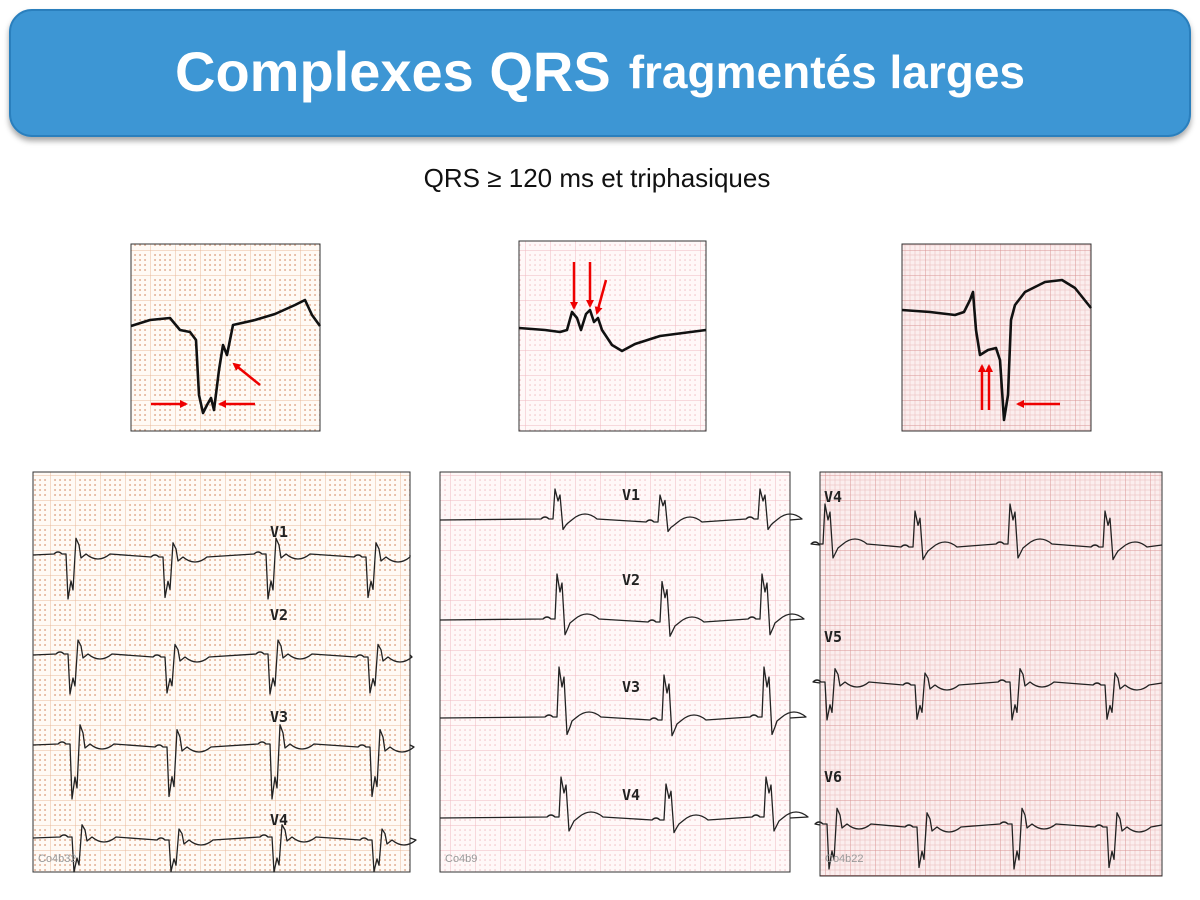 The height and width of the screenshot is (900, 1200). I want to click on subtitle: QRS ≥ 120 ms et triphasiques, so click(597, 178).